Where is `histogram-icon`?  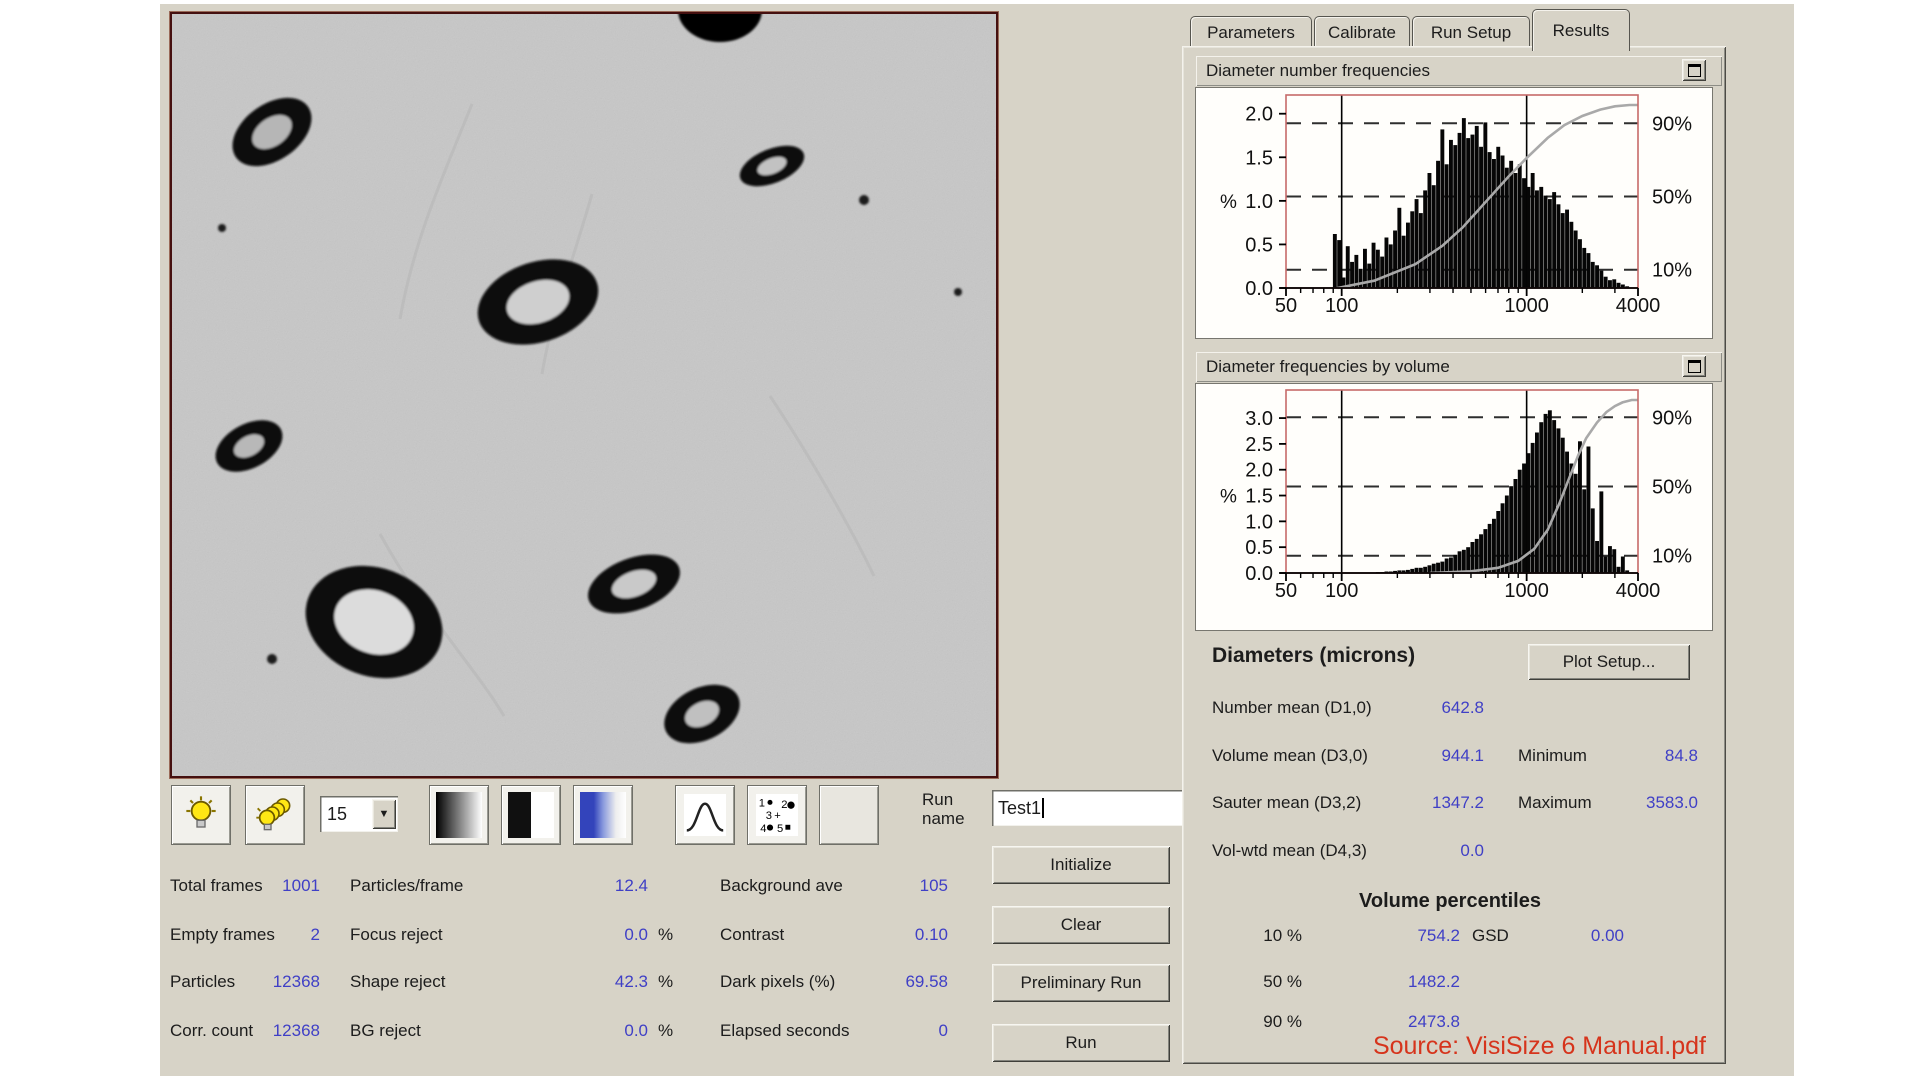
histogram-icon is located at coordinates (705, 815).